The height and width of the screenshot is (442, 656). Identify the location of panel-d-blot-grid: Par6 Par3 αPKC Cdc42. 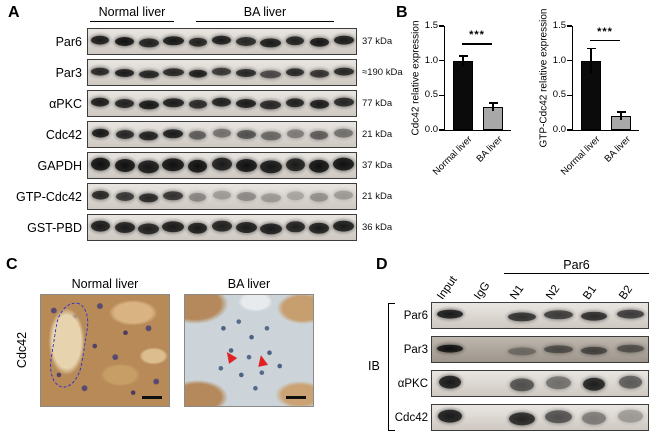
(520, 370).